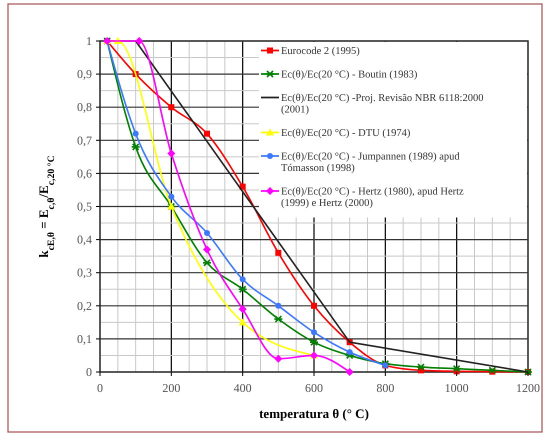 The height and width of the screenshot is (436, 550). Describe the element at coordinates (84, 239) in the screenshot. I see `y-tick-label: 0,4` at that location.